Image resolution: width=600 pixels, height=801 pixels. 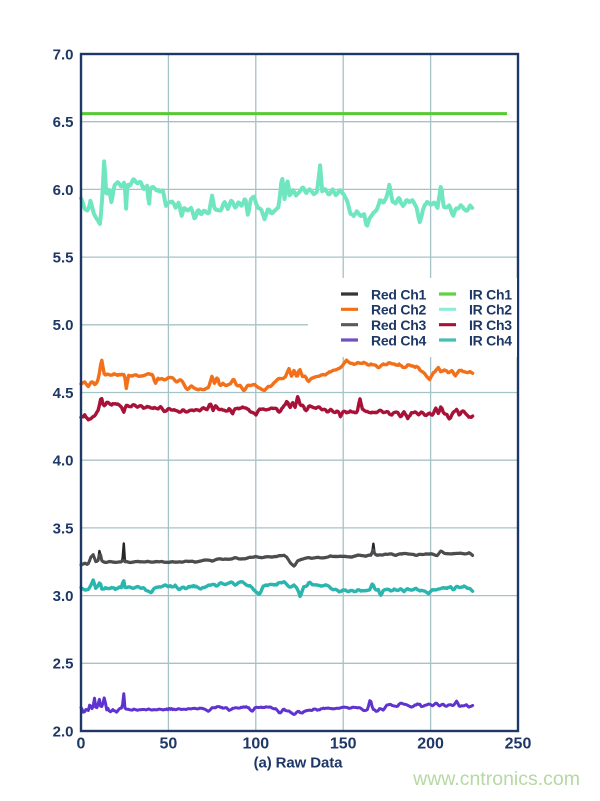 I want to click on svg-text: 0, so click(x=81, y=744).